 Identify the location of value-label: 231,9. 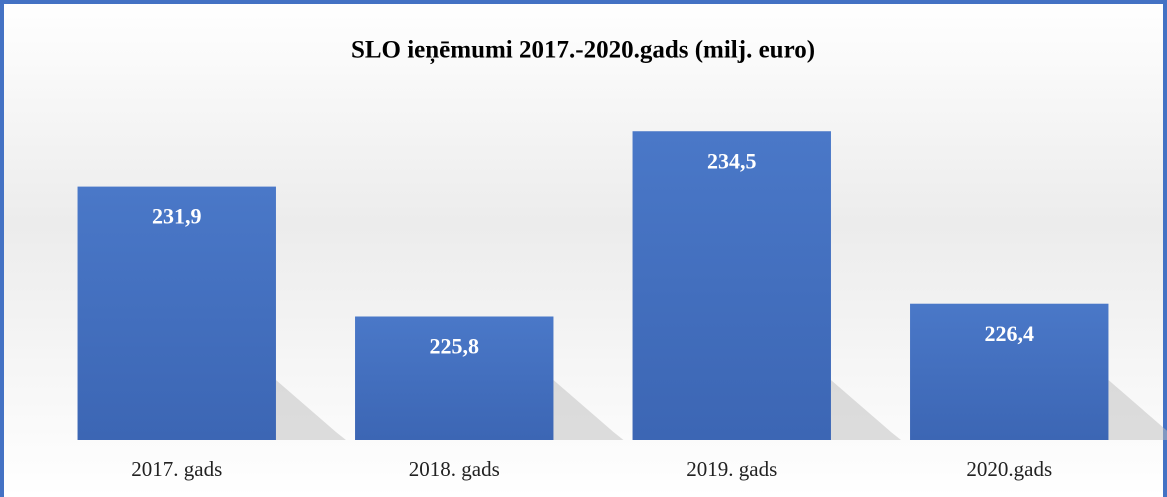
(177, 216).